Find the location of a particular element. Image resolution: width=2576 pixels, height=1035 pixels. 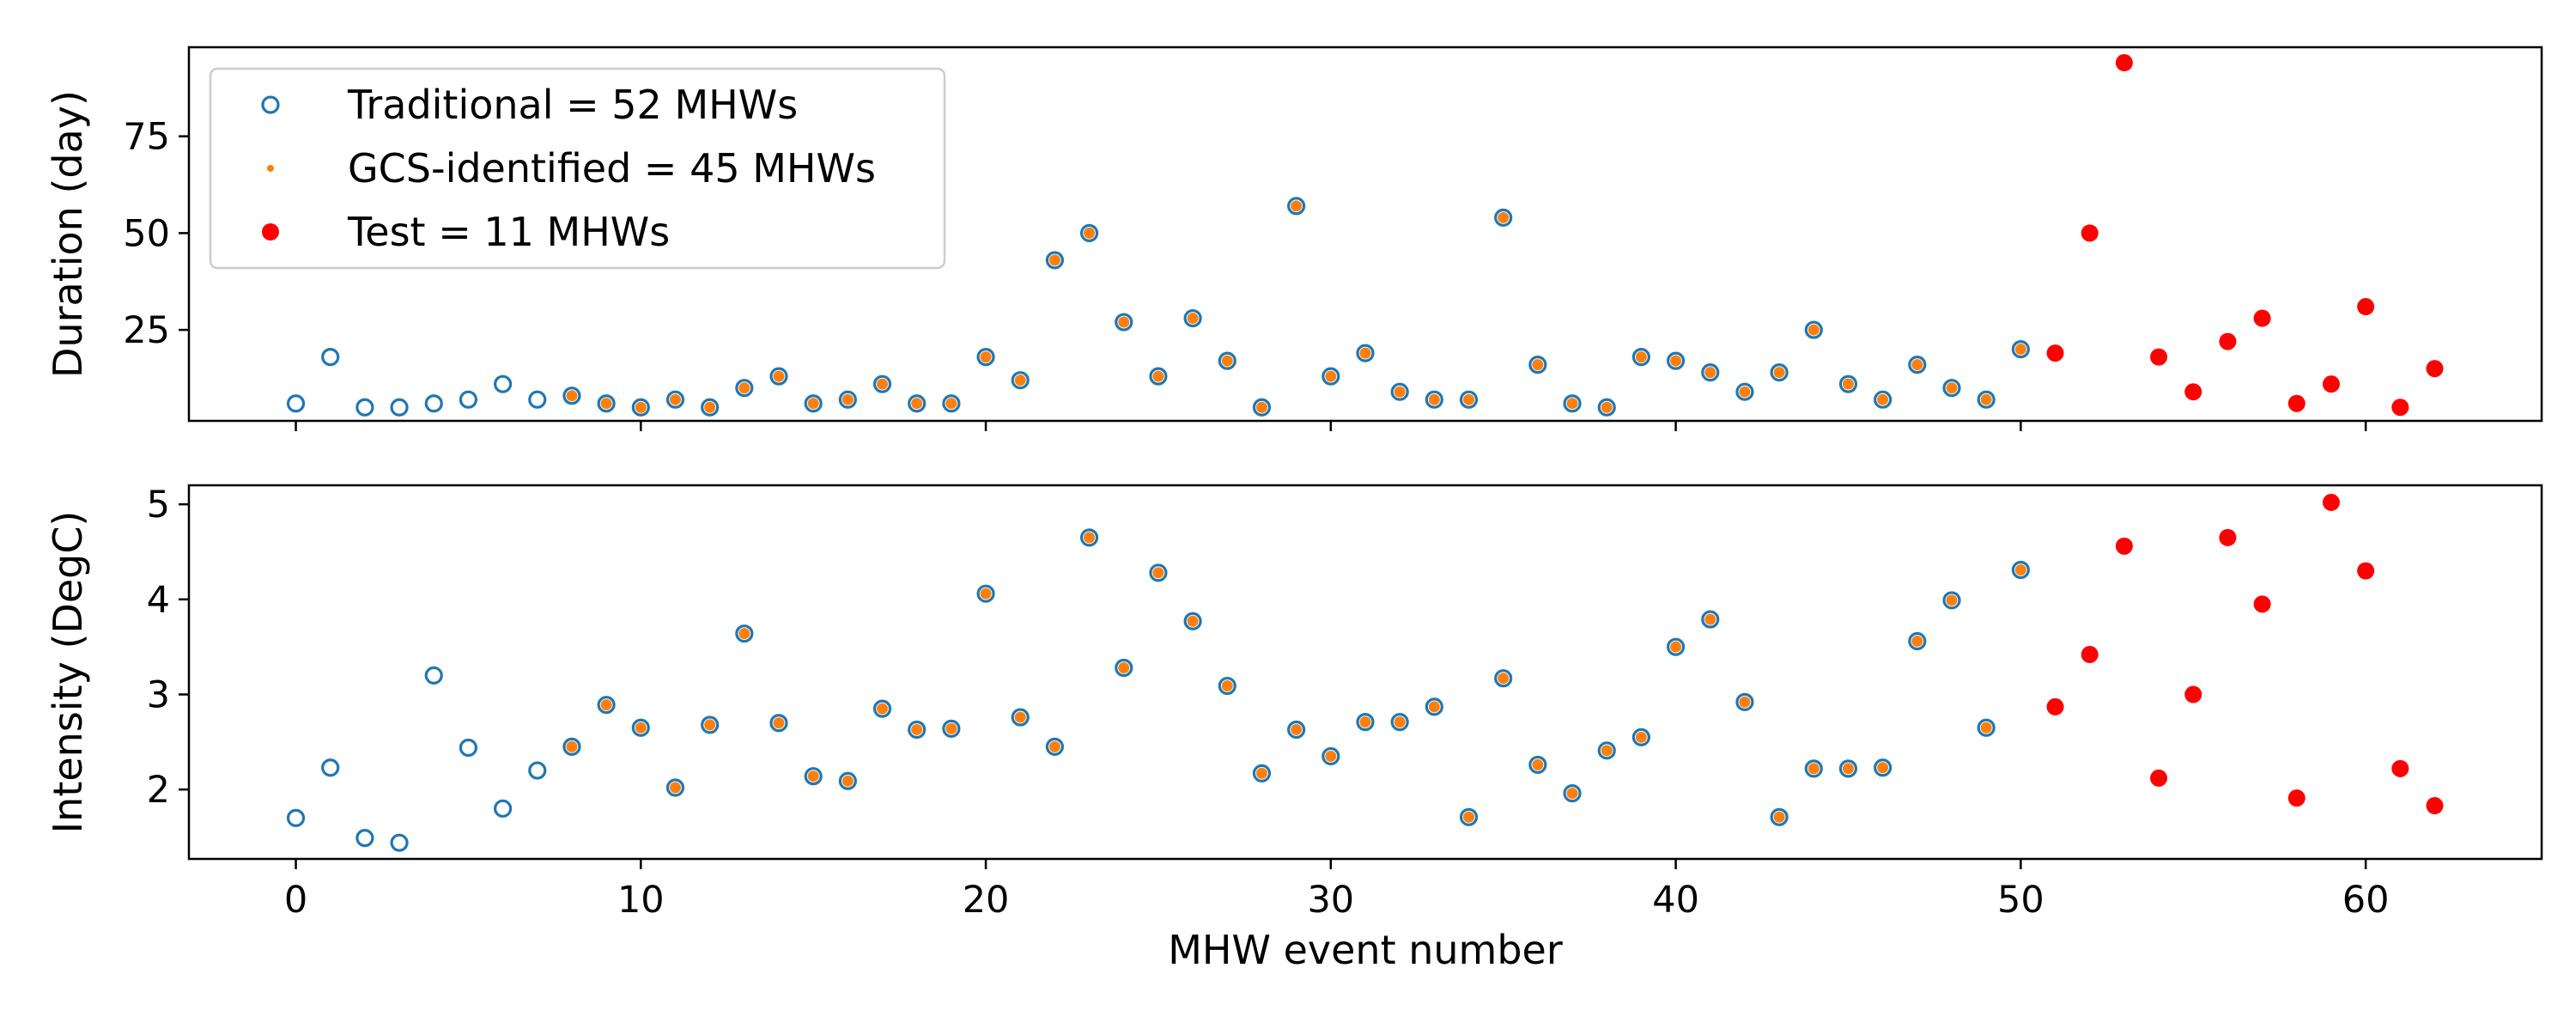

legend-entry-gcs: GCS-identified = 45 MHWs is located at coordinates (612, 168).